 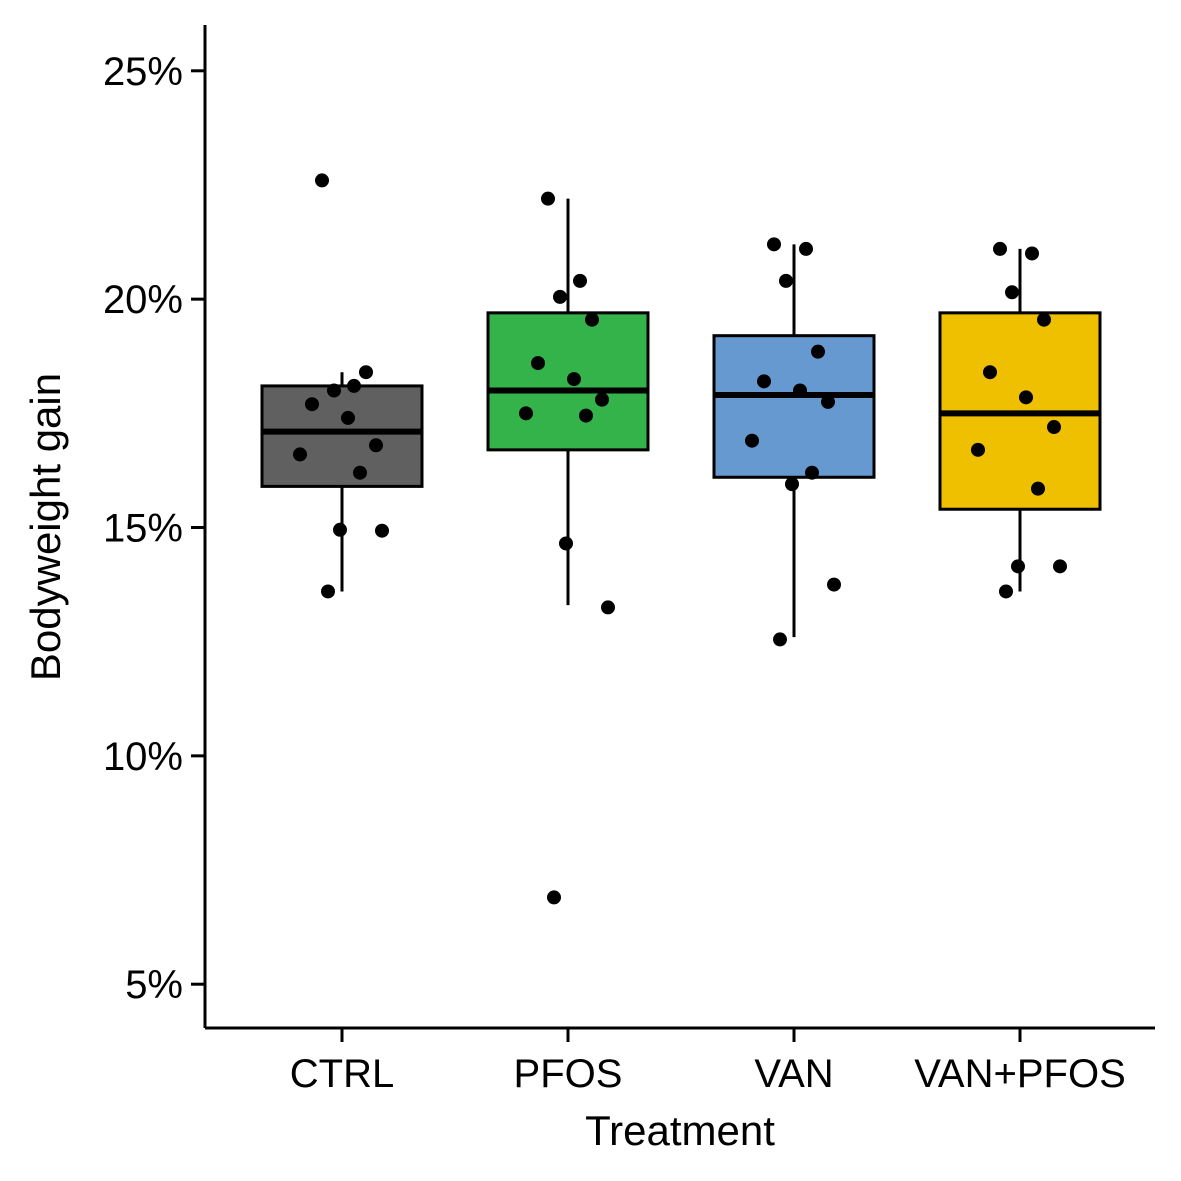 I want to click on points-ctrl, so click(x=341, y=386).